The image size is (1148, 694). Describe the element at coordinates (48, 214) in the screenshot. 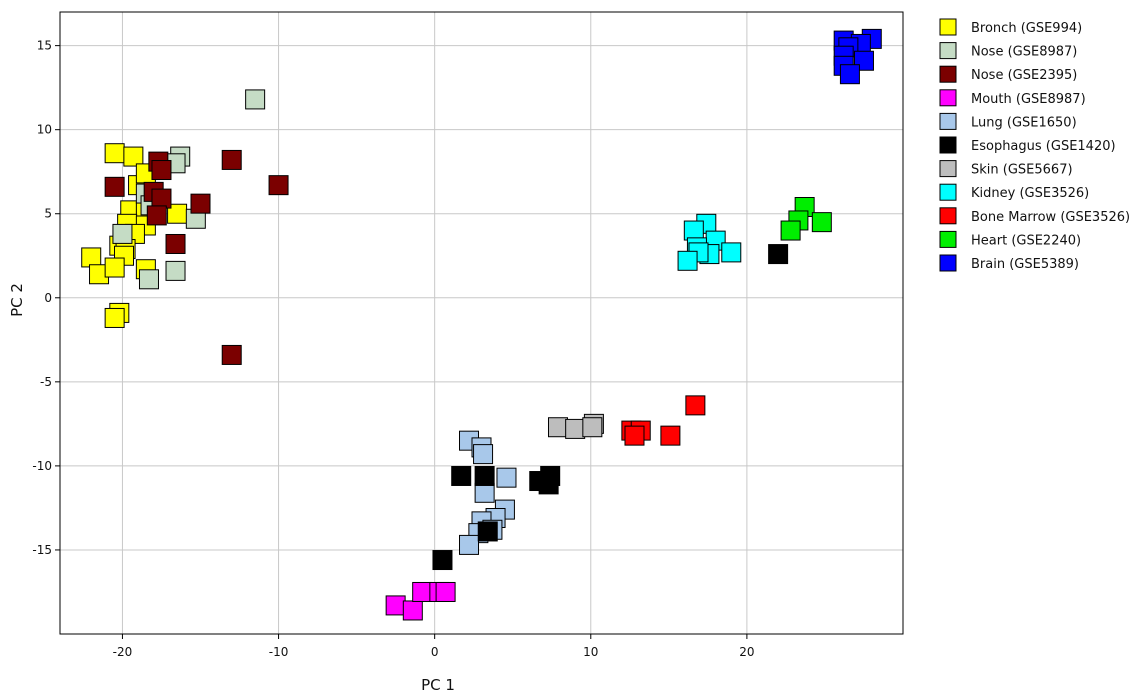

I see `y-tick-label: 5` at that location.